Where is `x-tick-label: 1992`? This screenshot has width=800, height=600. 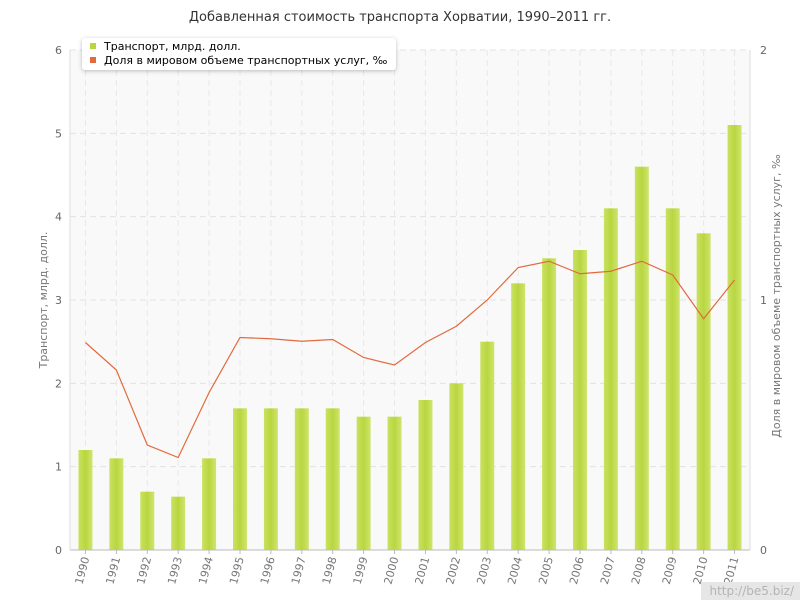 x-tick-label: 1992 is located at coordinates (144, 570).